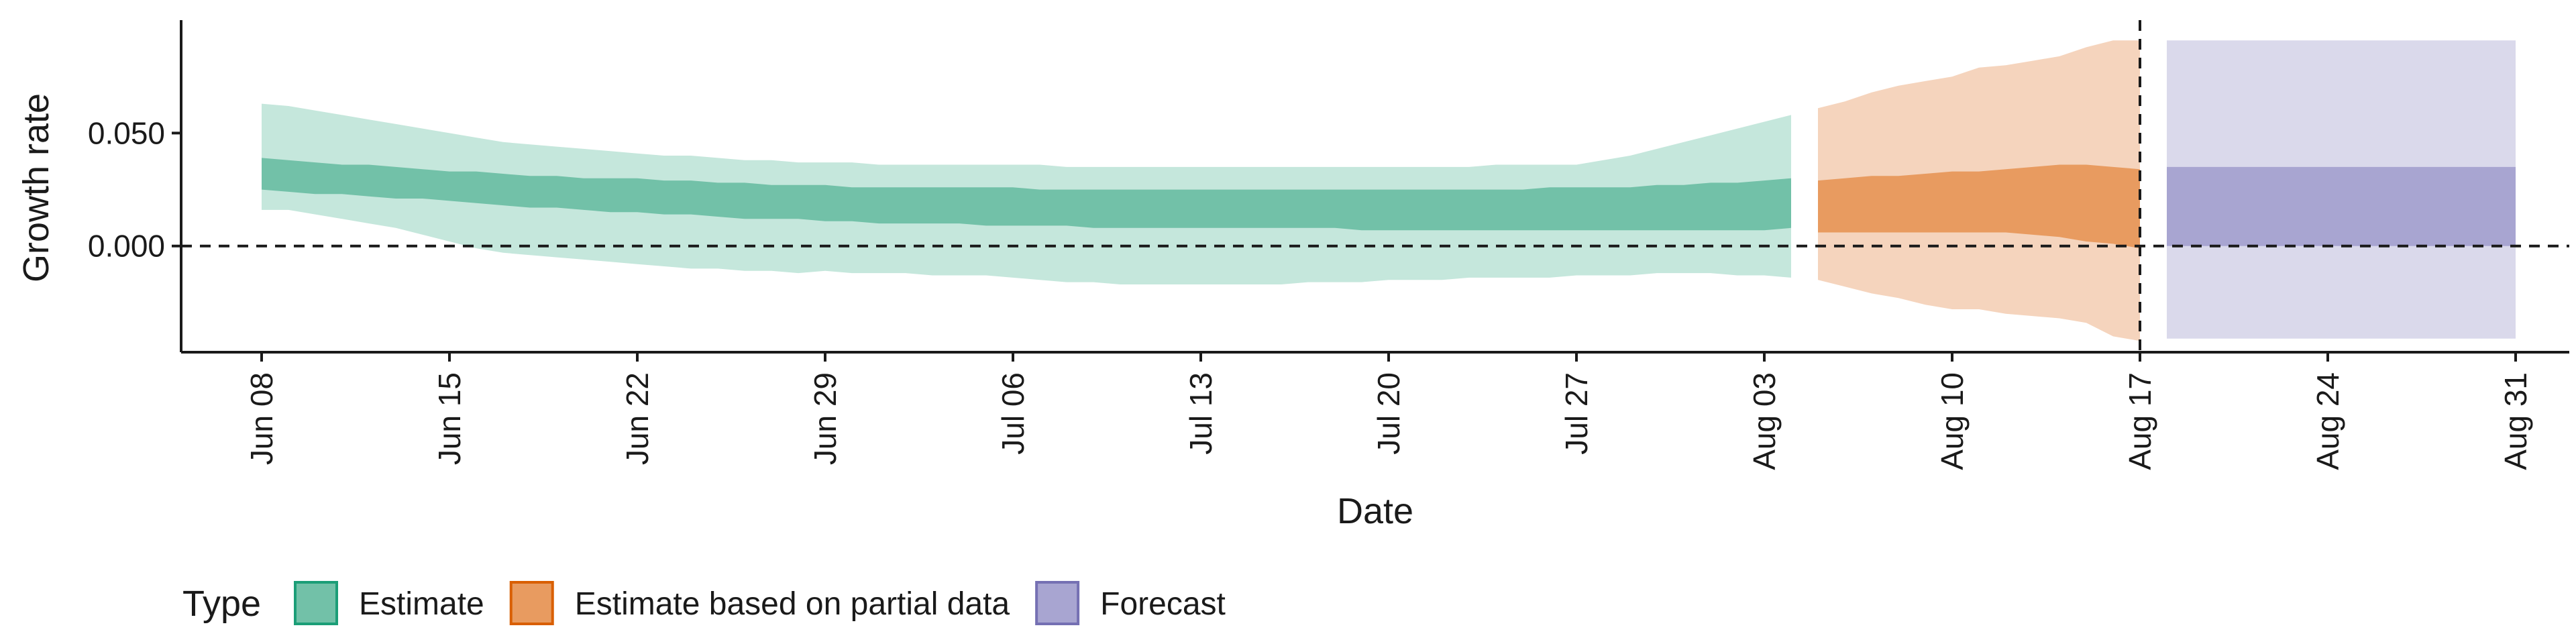 The width and height of the screenshot is (2576, 644). What do you see at coordinates (221, 604) in the screenshot?
I see `legend-title: Type` at bounding box center [221, 604].